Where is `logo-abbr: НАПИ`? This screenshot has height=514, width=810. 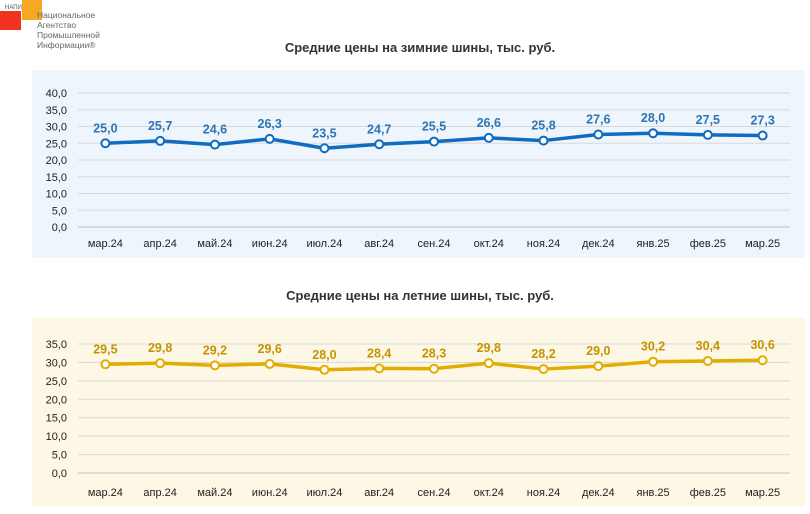 logo-abbr: НАПИ is located at coordinates (13, 8).